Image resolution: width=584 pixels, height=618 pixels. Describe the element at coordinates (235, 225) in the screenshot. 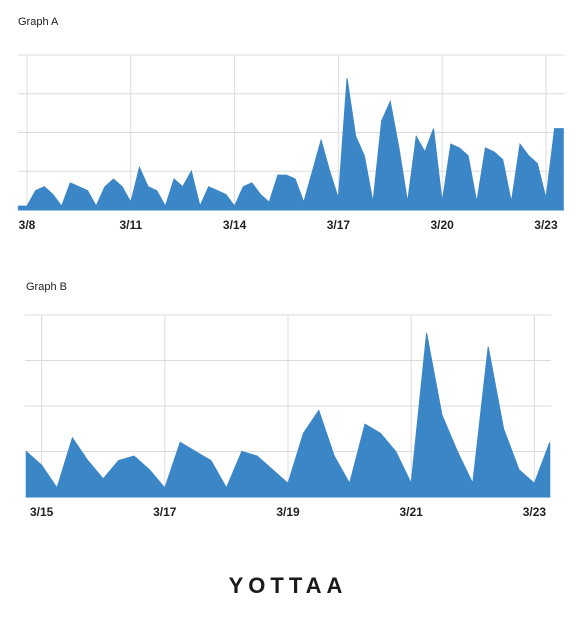

I see `x-tick-label: 3/14` at that location.